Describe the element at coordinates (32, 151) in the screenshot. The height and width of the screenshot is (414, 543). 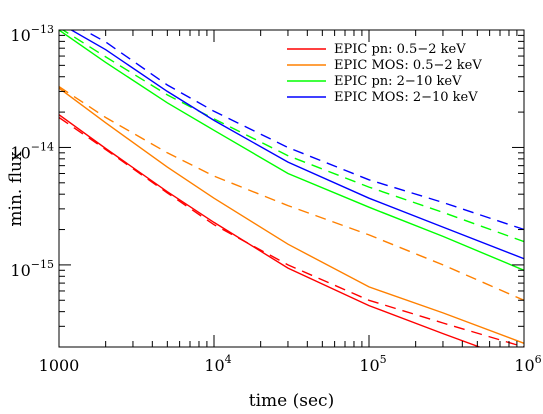
I see `y-tick-label: 10−14` at that location.